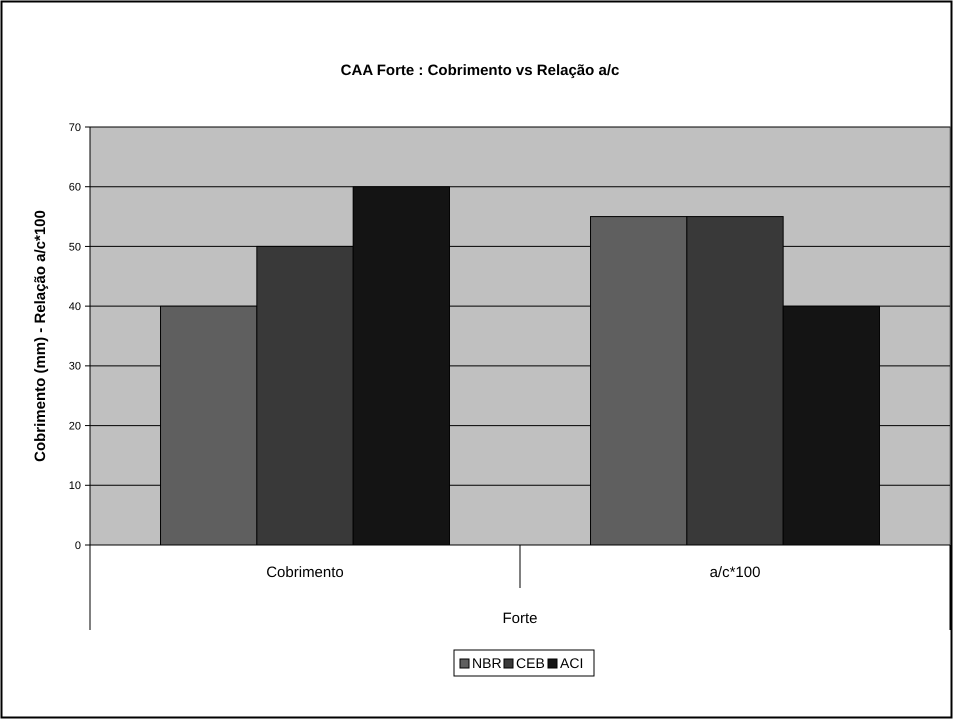 This screenshot has width=953, height=719. I want to click on y-tick-label: 60, so click(74, 188).